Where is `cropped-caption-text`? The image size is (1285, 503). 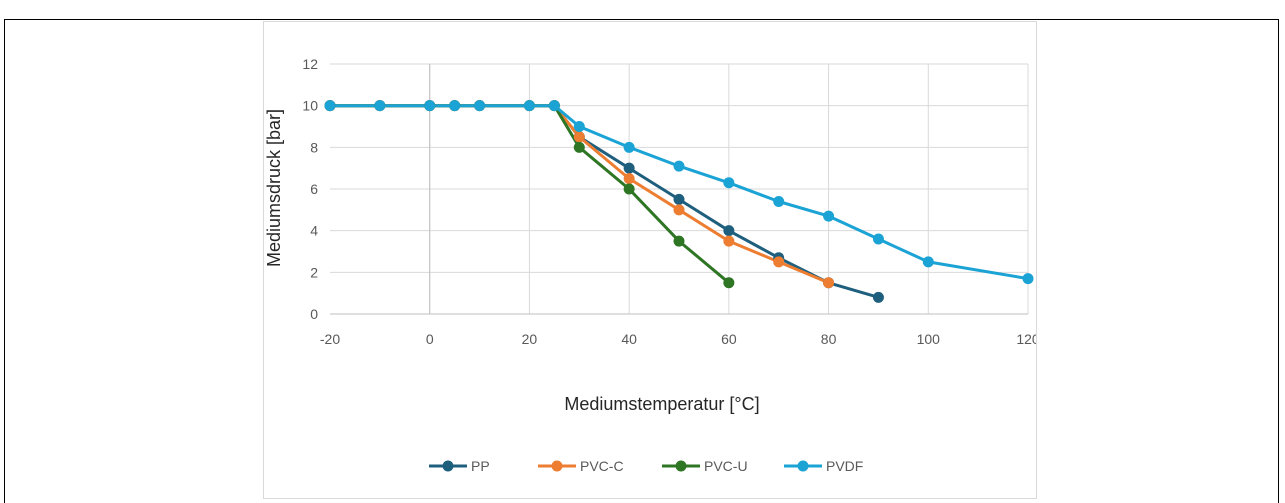
cropped-caption-text is located at coordinates (642, 5).